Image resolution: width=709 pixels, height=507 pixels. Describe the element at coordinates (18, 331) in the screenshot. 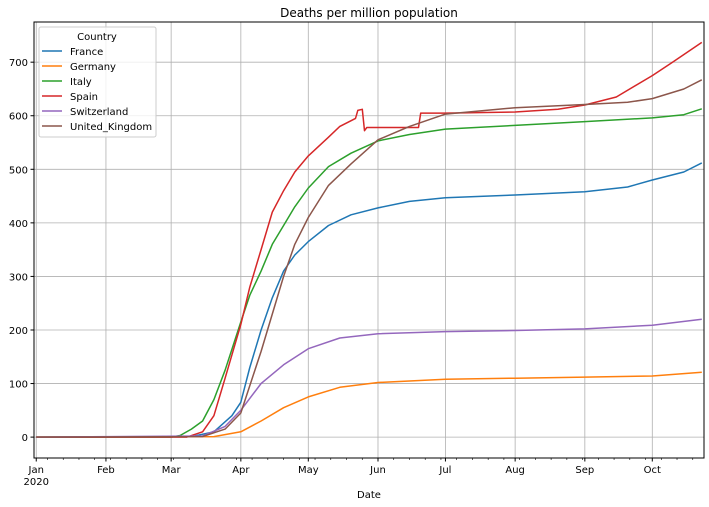

I see `y-tick-label: 200` at that location.